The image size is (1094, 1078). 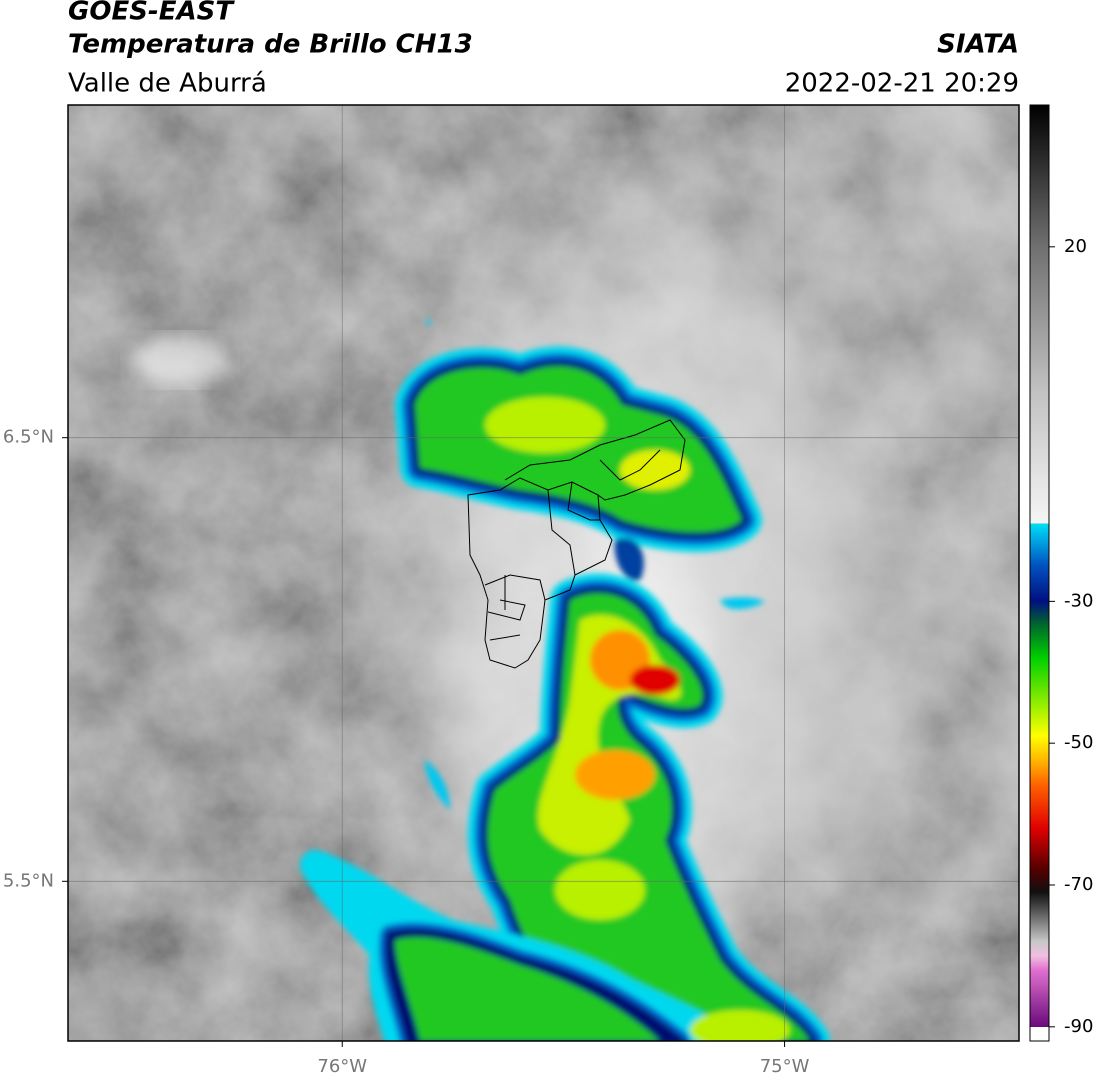 What do you see at coordinates (270, 45) in the screenshot?
I see `subtitle: Temperatura de Brillo CH13` at bounding box center [270, 45].